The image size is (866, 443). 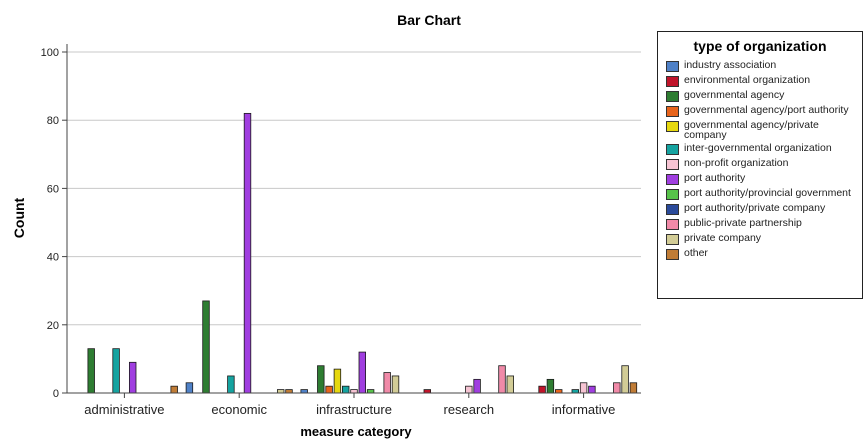 I want to click on y-tick-label: 100, so click(x=50, y=53).